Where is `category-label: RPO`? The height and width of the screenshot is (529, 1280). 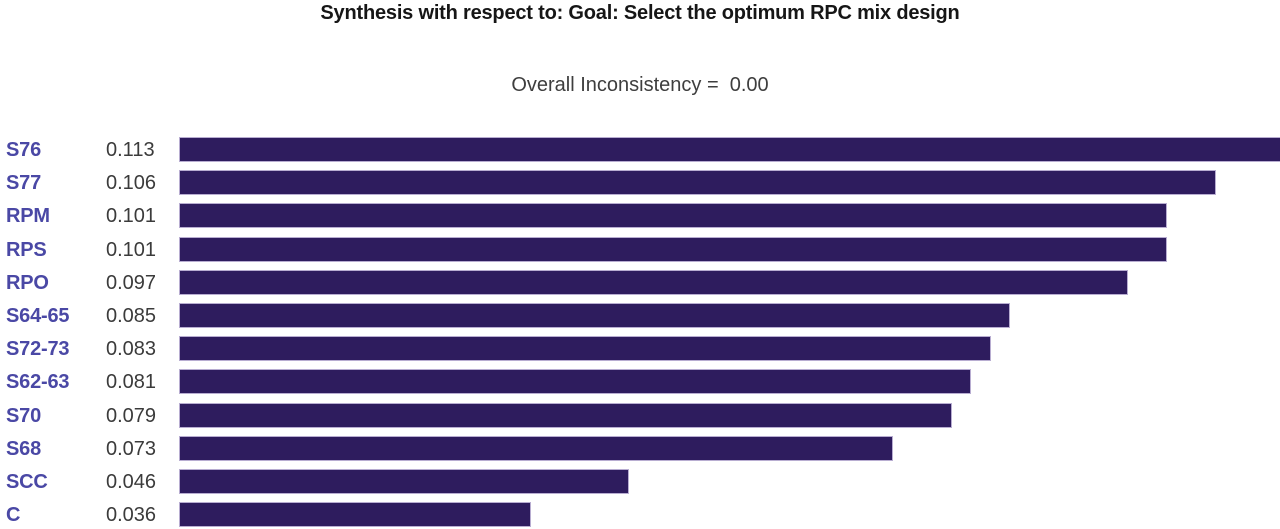
category-label: RPO is located at coordinates (27, 282).